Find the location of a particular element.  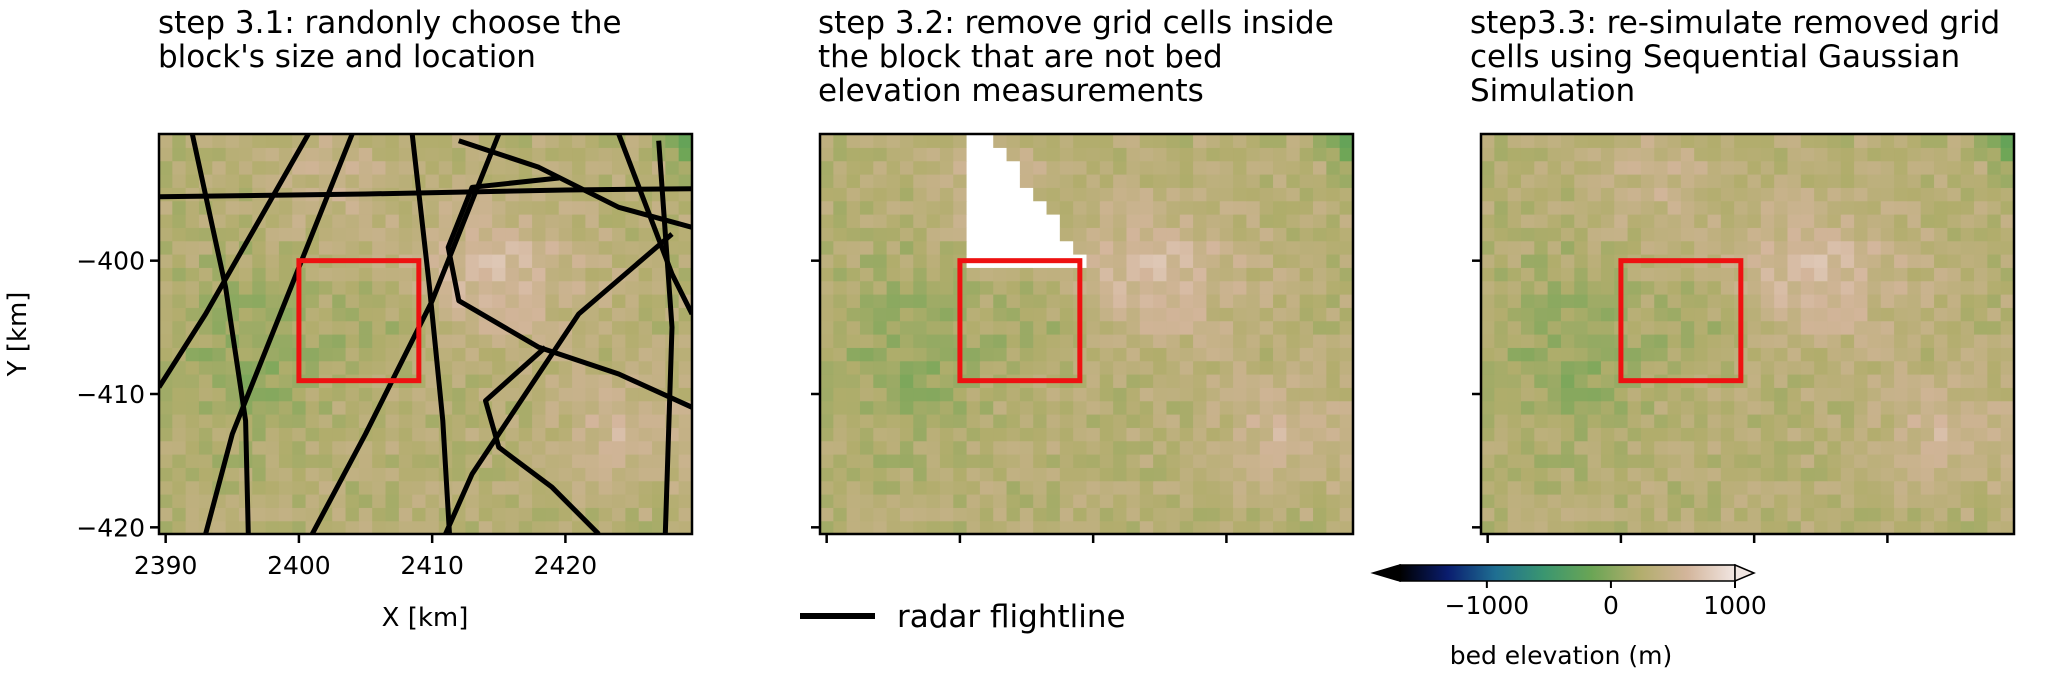

flightline is located at coordinates (405, 334).